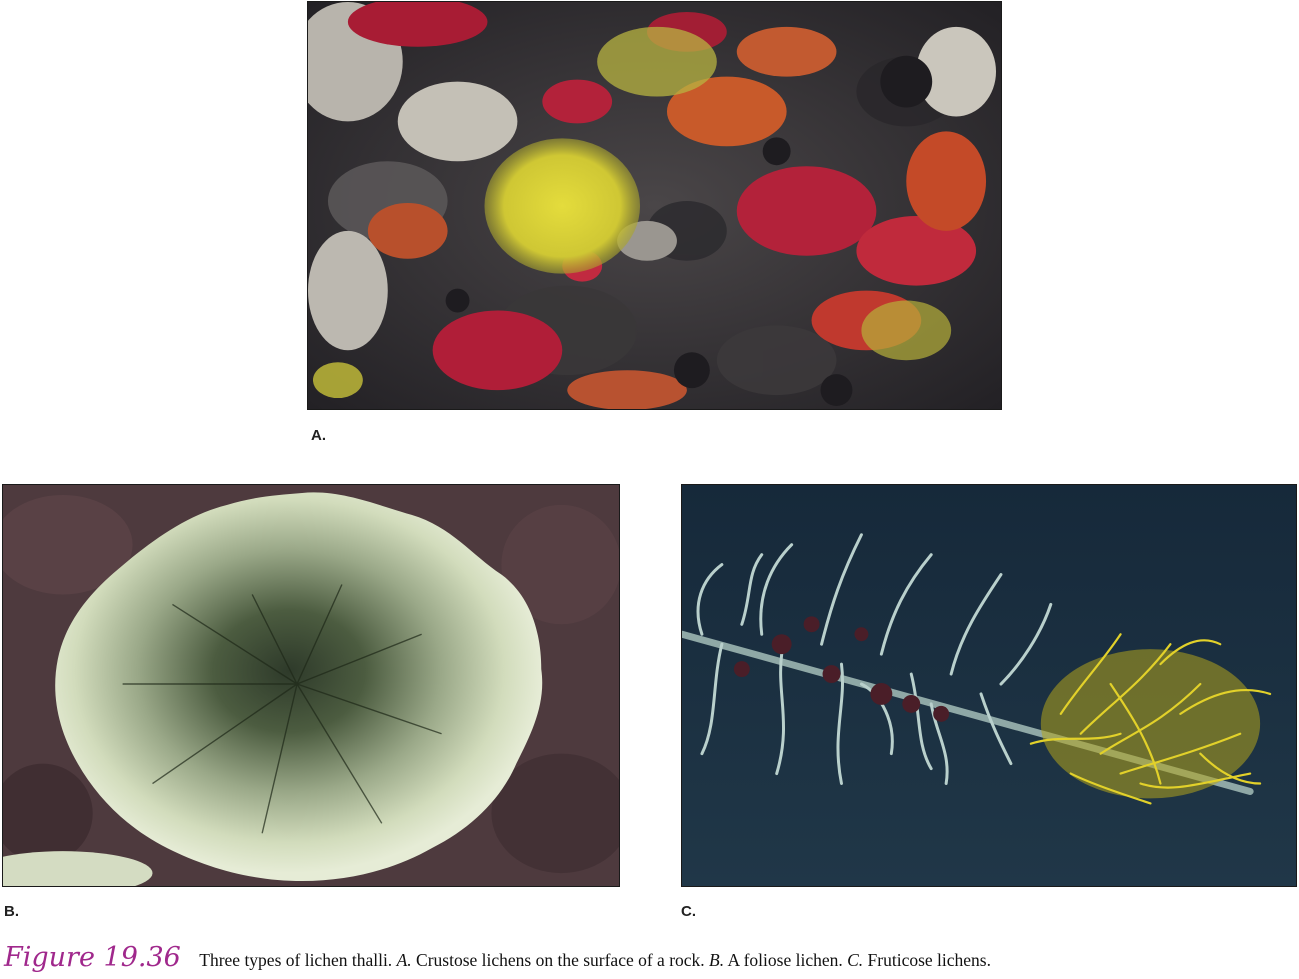 The width and height of the screenshot is (1299, 979). What do you see at coordinates (855, 960) in the screenshot?
I see `caption-c-tag: C.` at bounding box center [855, 960].